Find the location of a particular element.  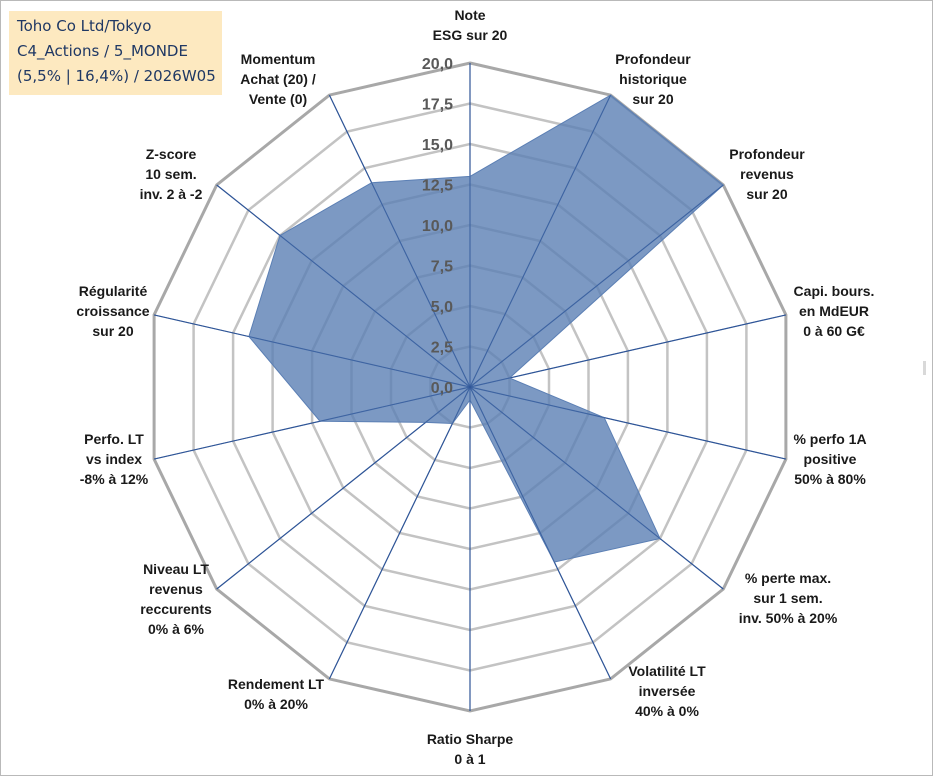

tick-label: 15,0 is located at coordinates (437, 145).